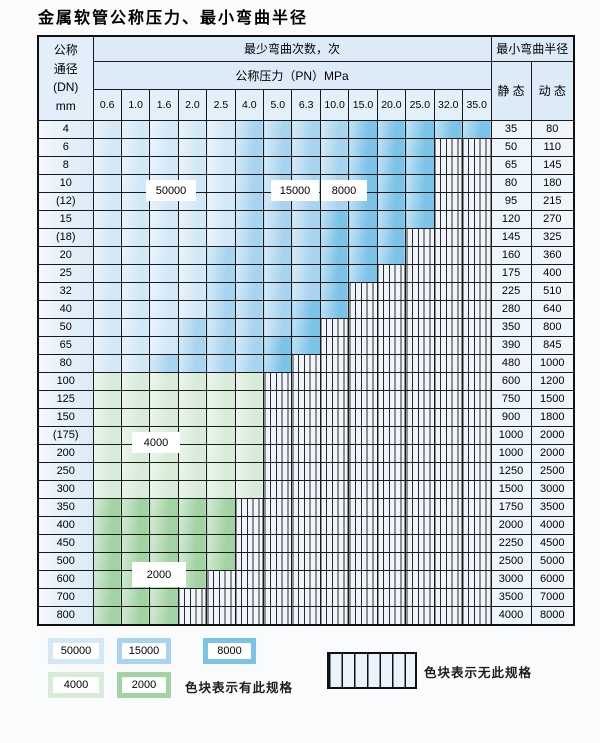 The height and width of the screenshot is (743, 600). What do you see at coordinates (65, 471) in the screenshot?
I see `dn-cell: 250` at bounding box center [65, 471].